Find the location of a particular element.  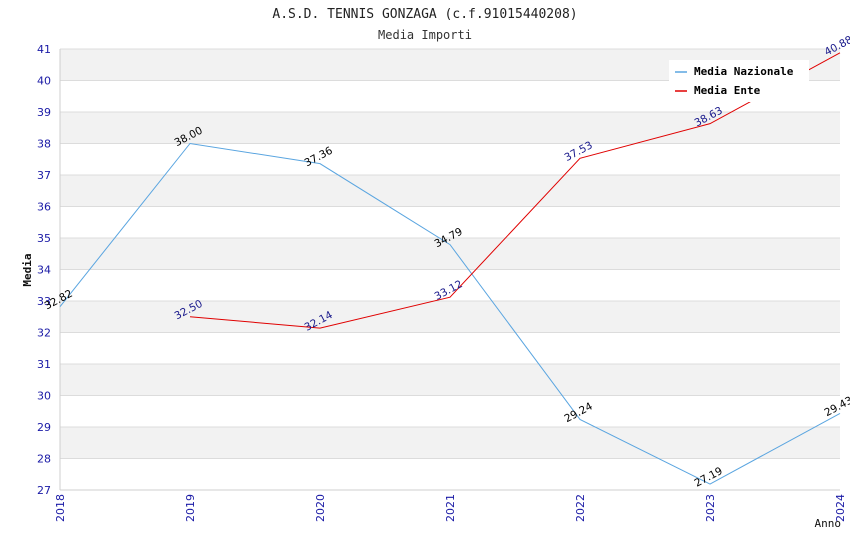

y-tick-label: 39 is located at coordinates (44, 112).